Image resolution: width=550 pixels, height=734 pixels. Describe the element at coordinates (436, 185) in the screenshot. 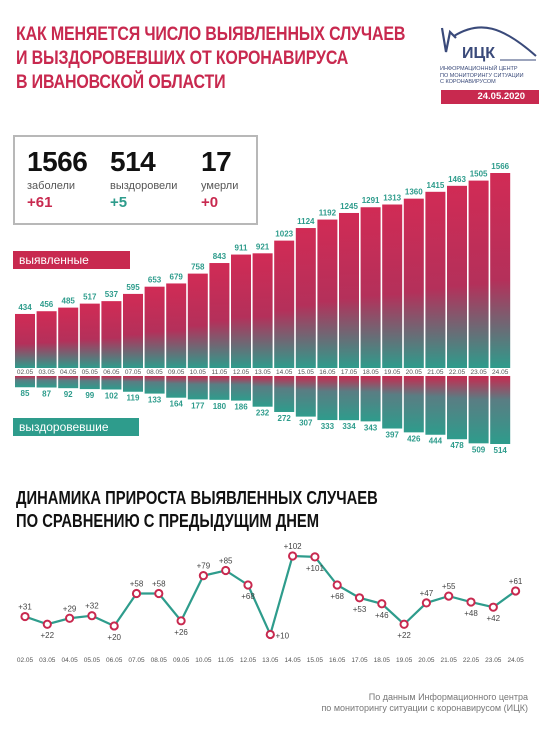

I see `detected-value-label: 1415` at that location.